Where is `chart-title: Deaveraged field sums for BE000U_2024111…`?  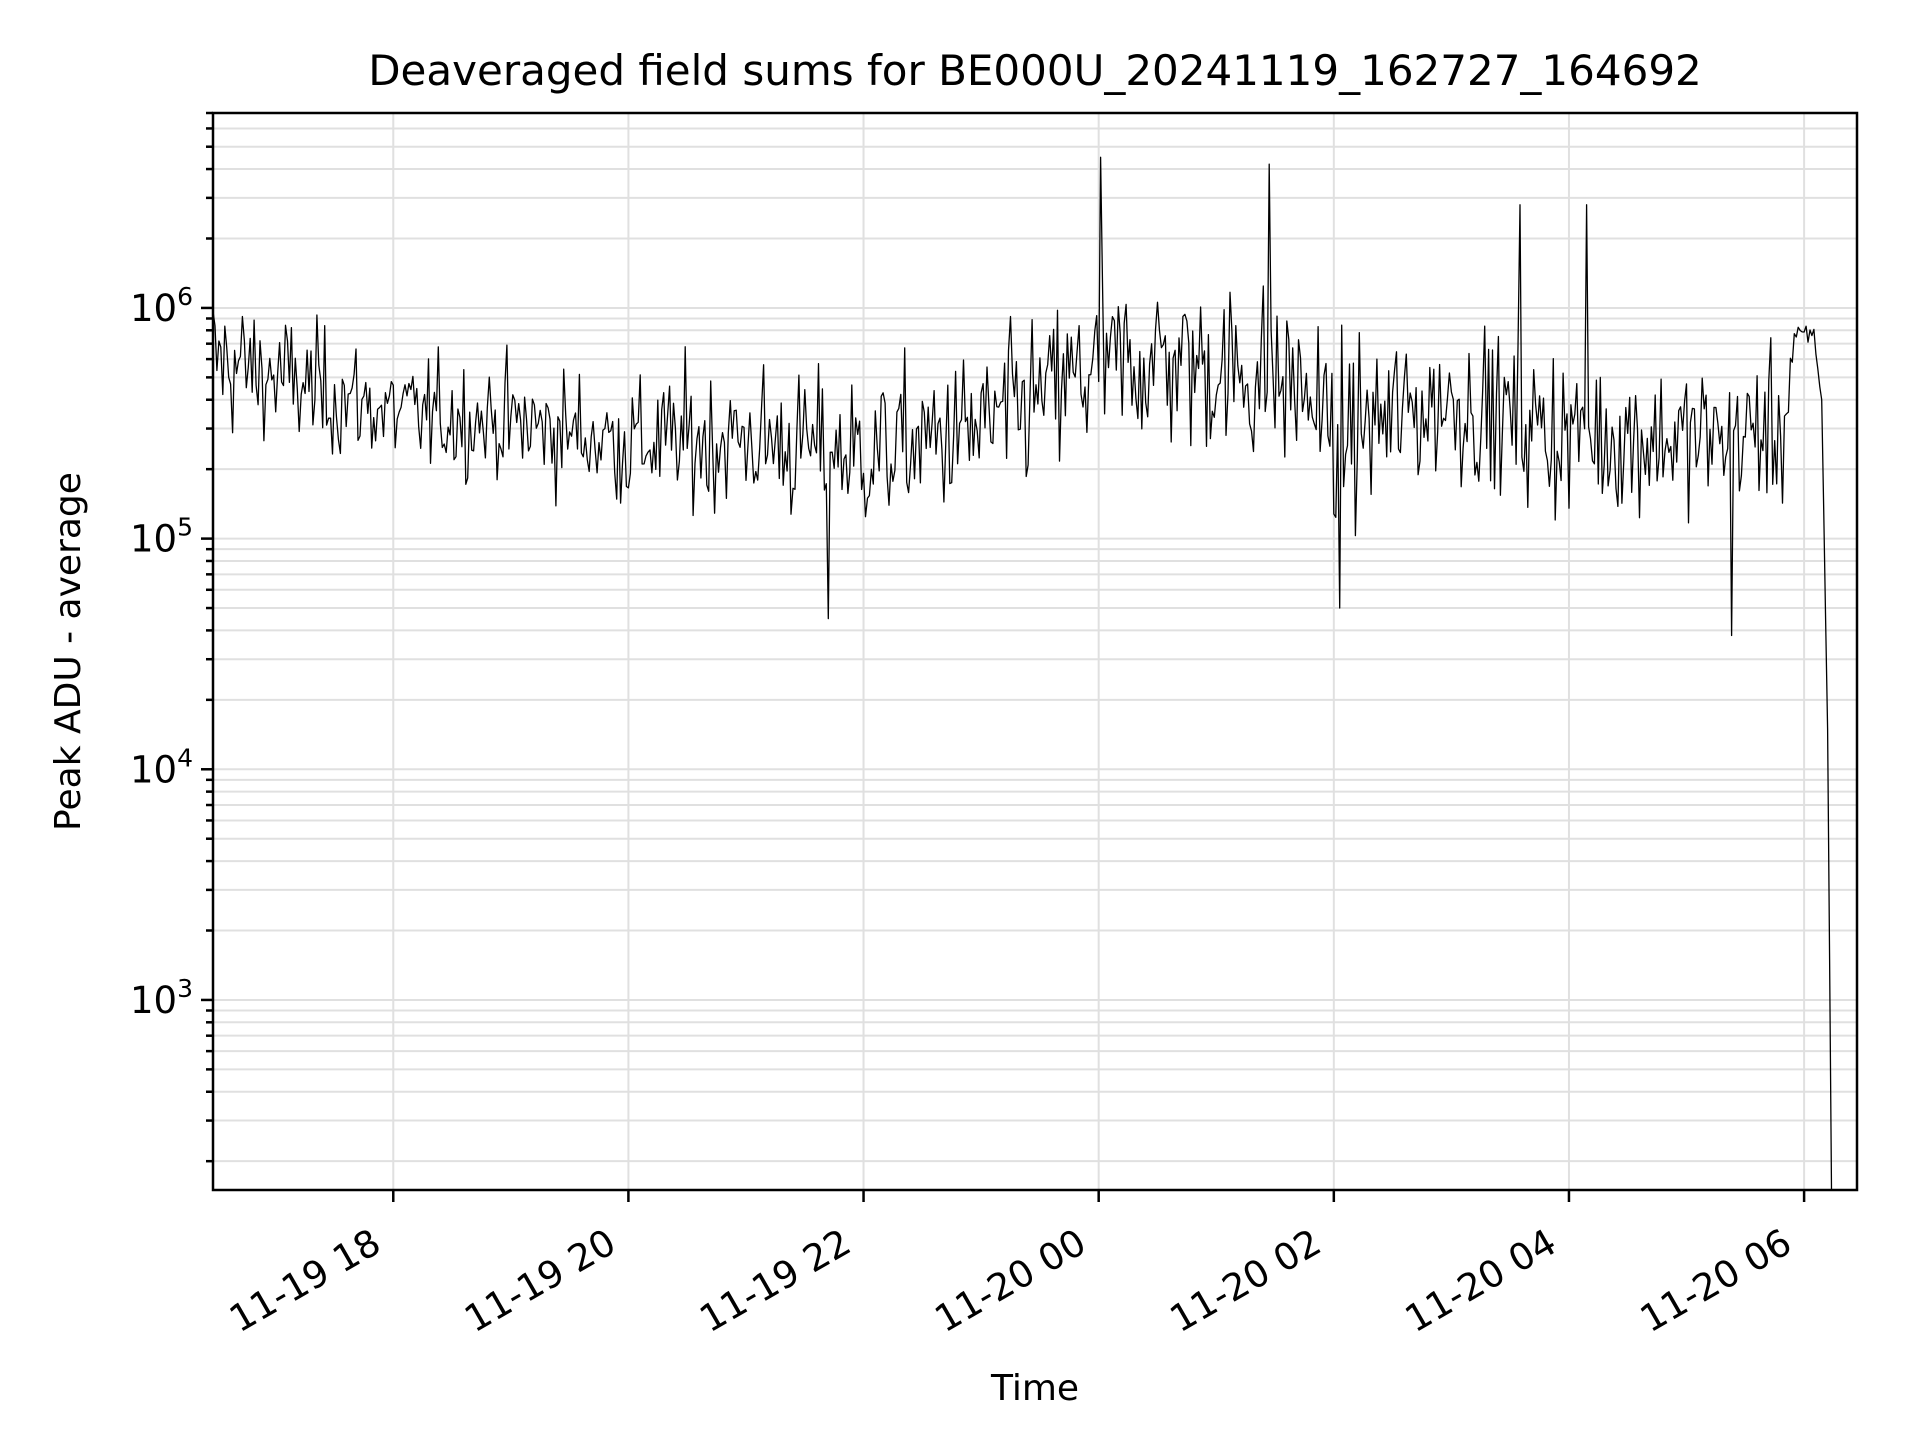 chart-title: Deaveraged field sums for BE000U_2024111… is located at coordinates (1035, 70).